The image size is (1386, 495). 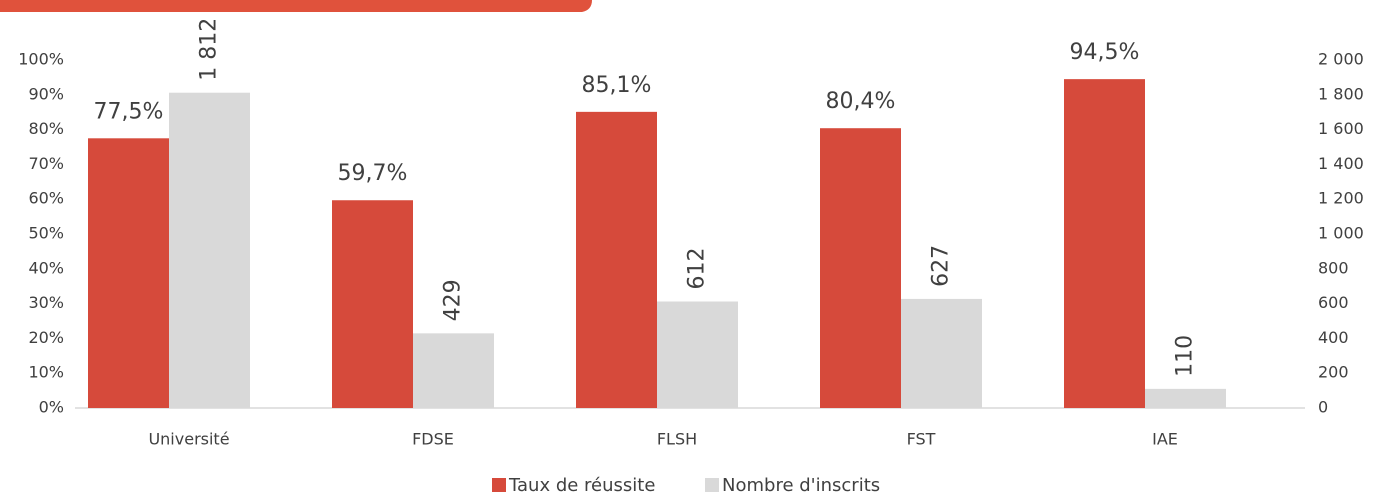 I want to click on legend-label: Nombre d'inscrits, so click(x=801, y=485).